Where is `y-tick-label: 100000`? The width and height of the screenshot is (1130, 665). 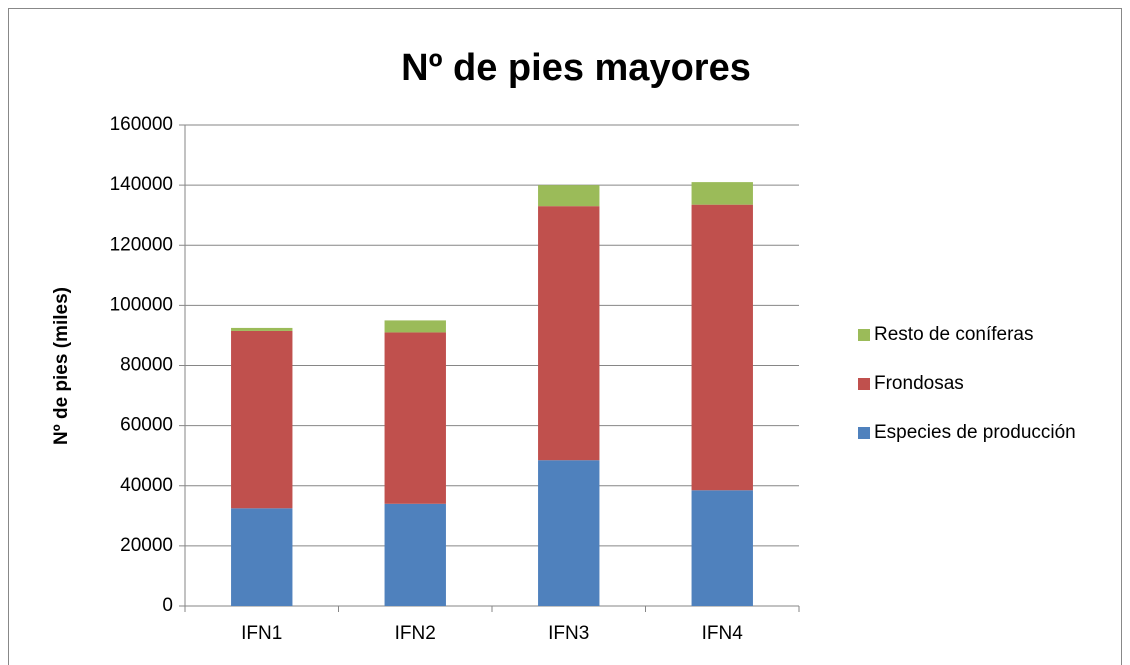
y-tick-label: 100000 is located at coordinates (141, 304).